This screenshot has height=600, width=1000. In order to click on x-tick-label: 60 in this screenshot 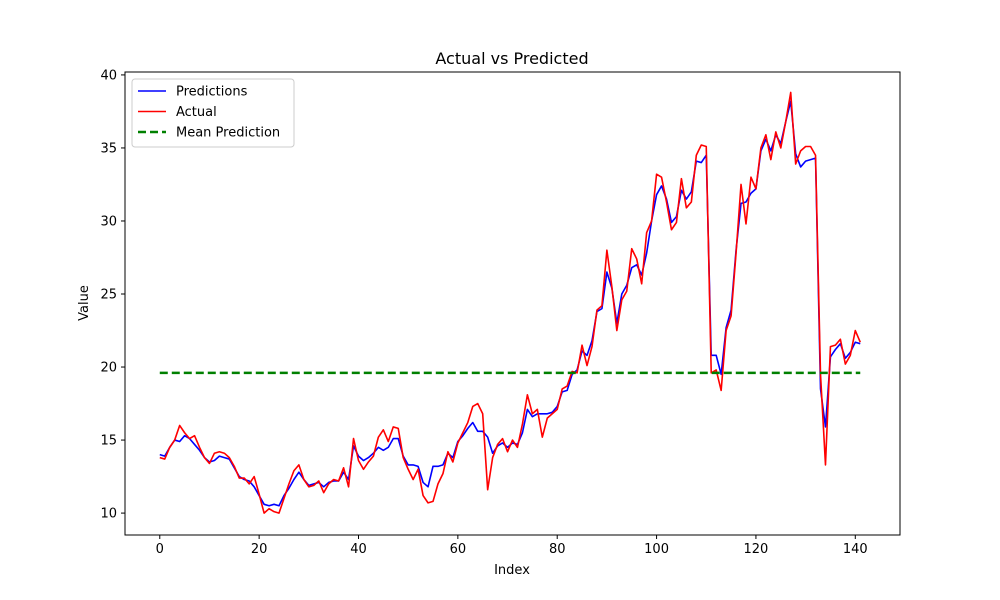, I will do `click(458, 549)`.